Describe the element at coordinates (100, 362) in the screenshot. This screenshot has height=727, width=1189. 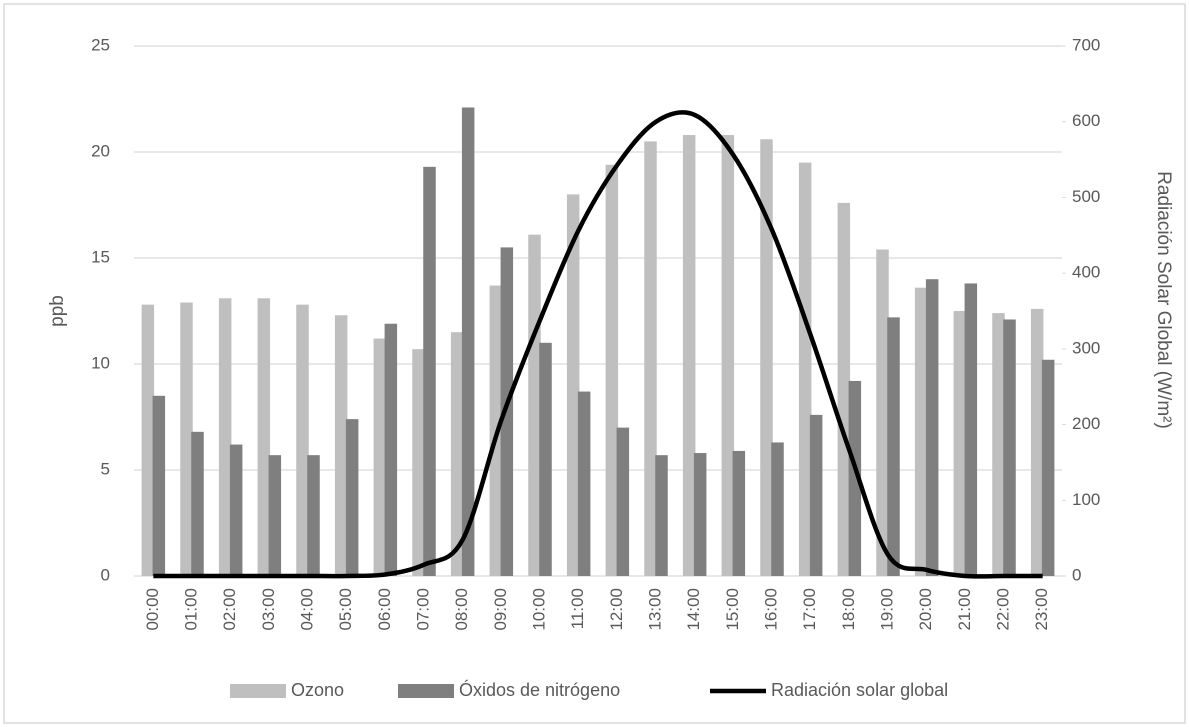
I see `y-tick-label: 10` at that location.